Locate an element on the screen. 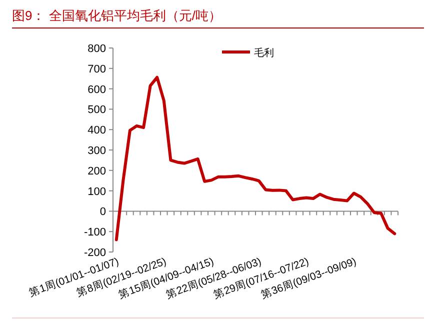 The width and height of the screenshot is (435, 335). chart-title: 图9： 全国氧化铝平均毛利（元/吨） is located at coordinates (117, 15).